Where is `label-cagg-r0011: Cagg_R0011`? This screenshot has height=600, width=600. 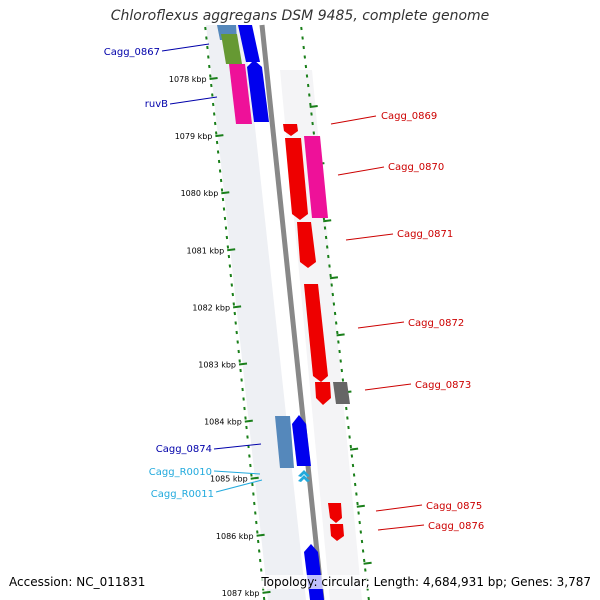
label-cagg-r0011: Cagg_R0011 is located at coordinates (182, 494).